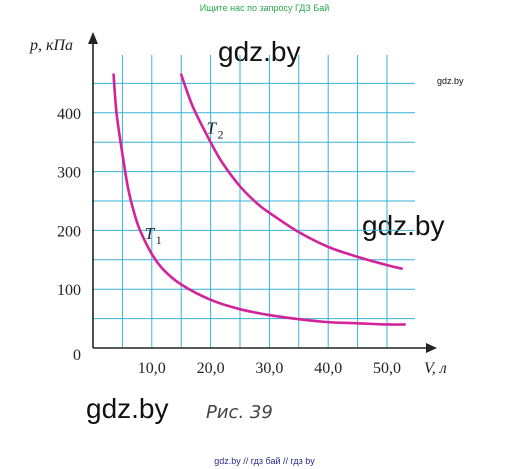 This screenshot has width=529, height=469. What do you see at coordinates (435, 368) in the screenshot?
I see `x-axis-label: V, л` at bounding box center [435, 368].